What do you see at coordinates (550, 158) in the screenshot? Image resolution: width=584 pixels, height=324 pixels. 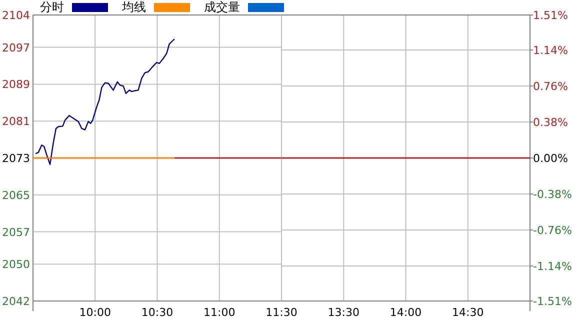 I see `y2-tick-label: 0.00%` at bounding box center [550, 158].